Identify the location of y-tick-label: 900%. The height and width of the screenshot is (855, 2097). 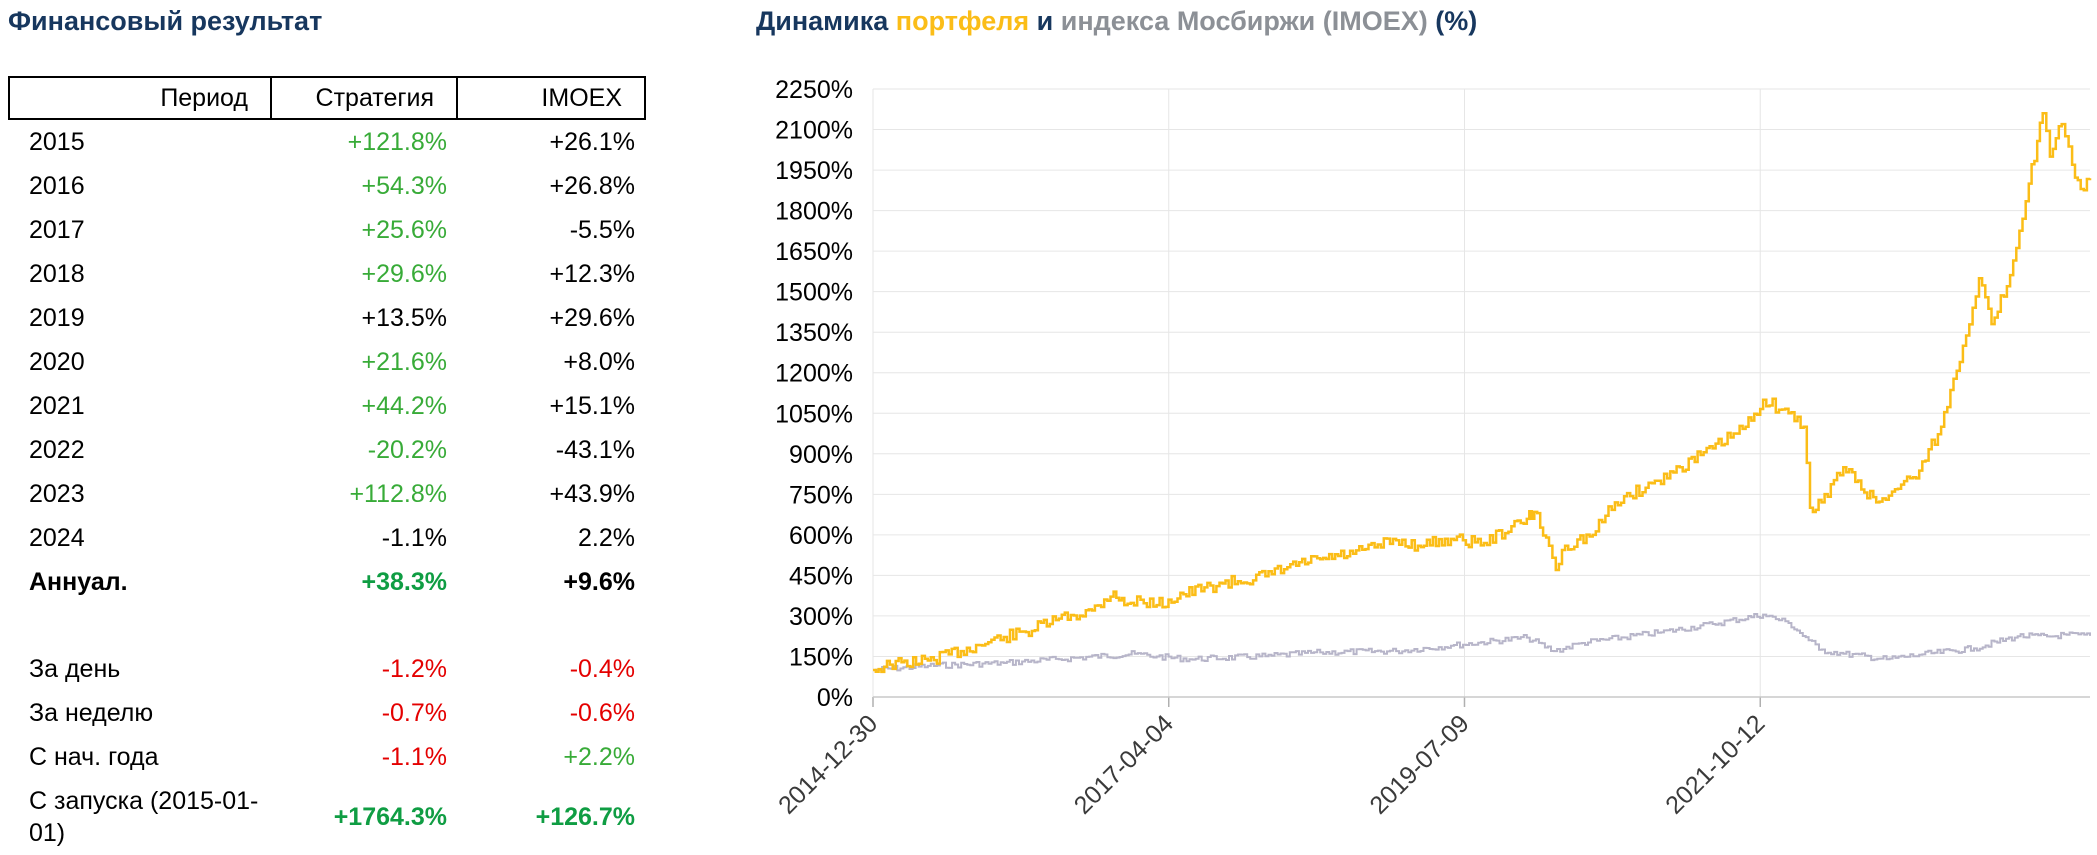
(821, 455).